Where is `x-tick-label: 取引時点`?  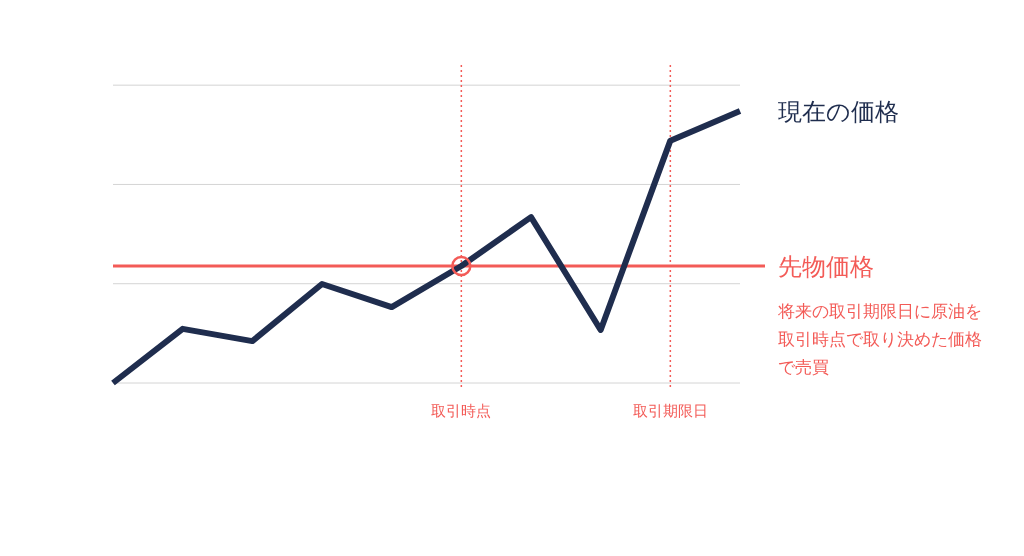
x-tick-label: 取引時点 is located at coordinates (461, 411).